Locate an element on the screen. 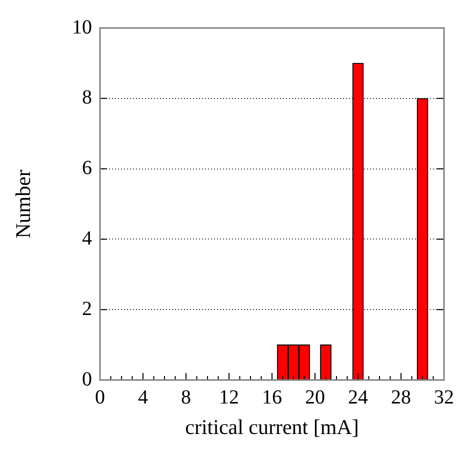  x-tick-label: 16 is located at coordinates (272, 397).